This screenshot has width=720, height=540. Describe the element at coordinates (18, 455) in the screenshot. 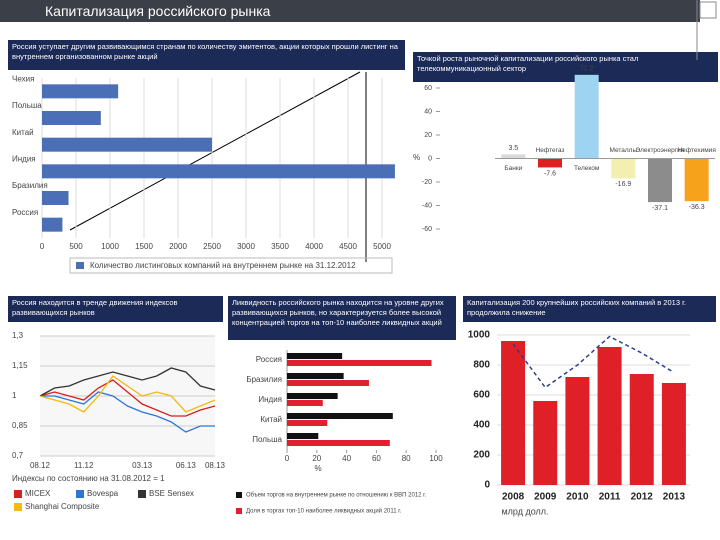

I see `y-tick-label: 0,7` at that location.